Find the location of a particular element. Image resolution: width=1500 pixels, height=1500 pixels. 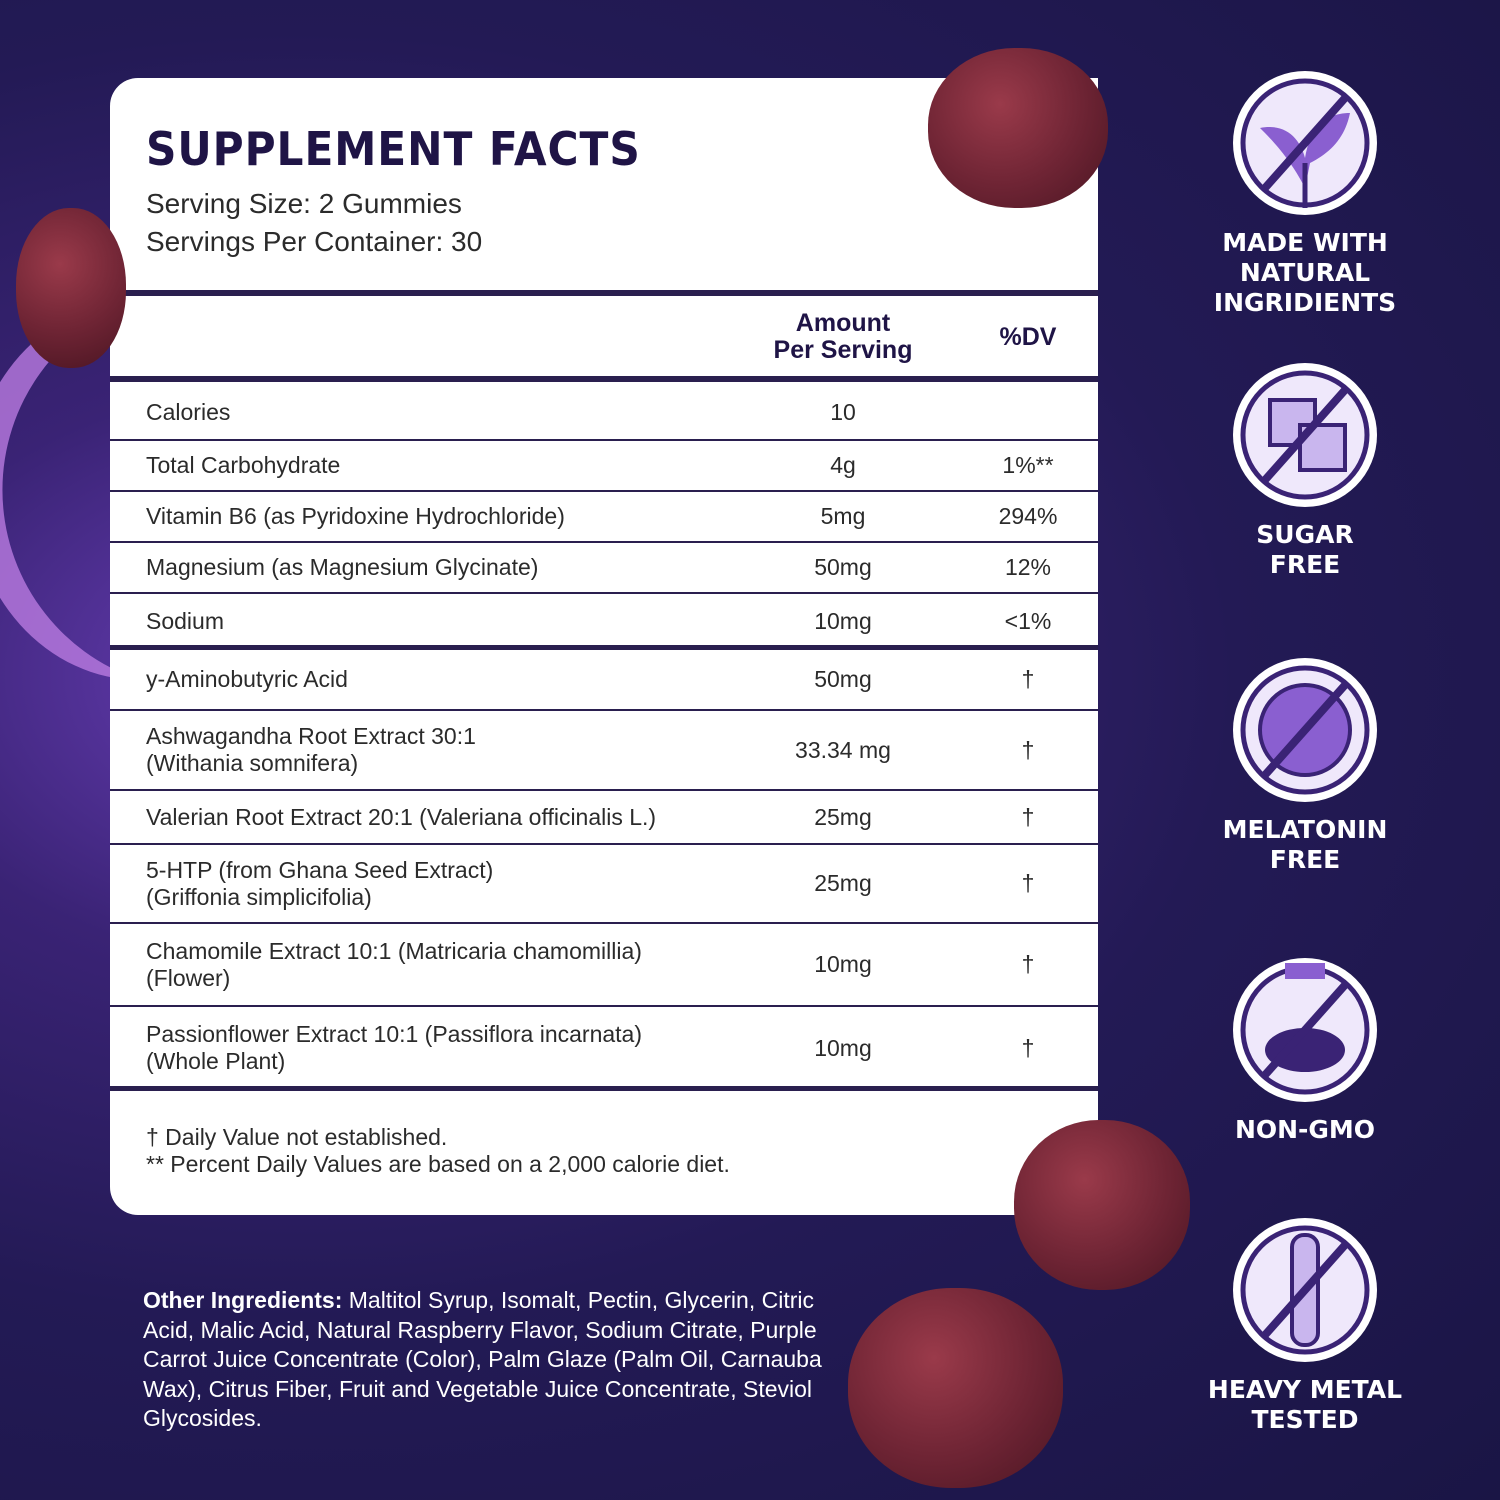

name-line: 5-HTP (from Ghana Seed Extract) is located at coordinates (320, 869).